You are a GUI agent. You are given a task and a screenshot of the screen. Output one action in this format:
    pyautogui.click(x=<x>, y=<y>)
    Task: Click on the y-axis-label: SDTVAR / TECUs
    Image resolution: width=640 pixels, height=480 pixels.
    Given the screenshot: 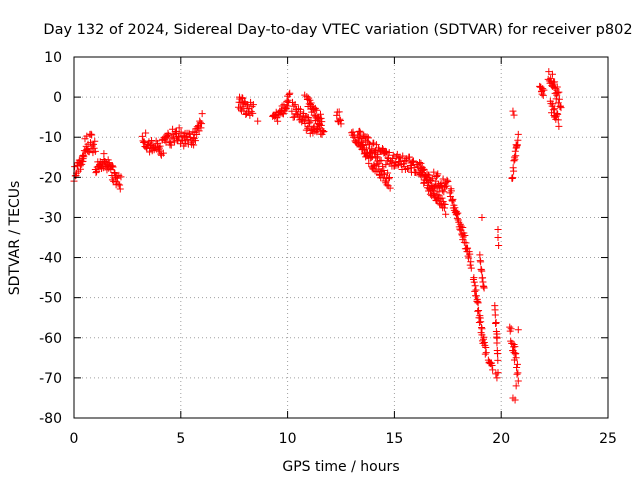 What is the action you would take?
    pyautogui.click(x=15, y=238)
    